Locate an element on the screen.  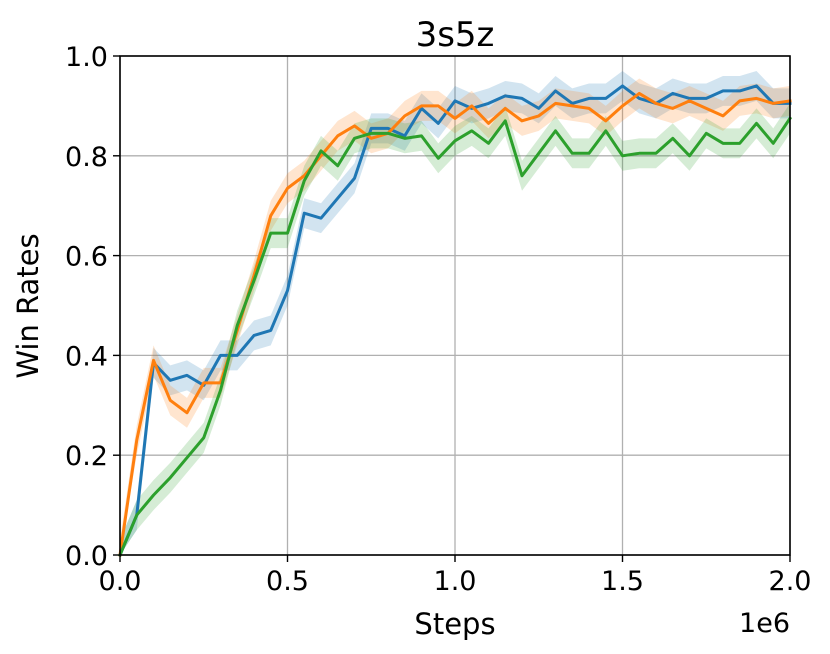
x-tick-label: 2.0 is located at coordinates (790, 581).